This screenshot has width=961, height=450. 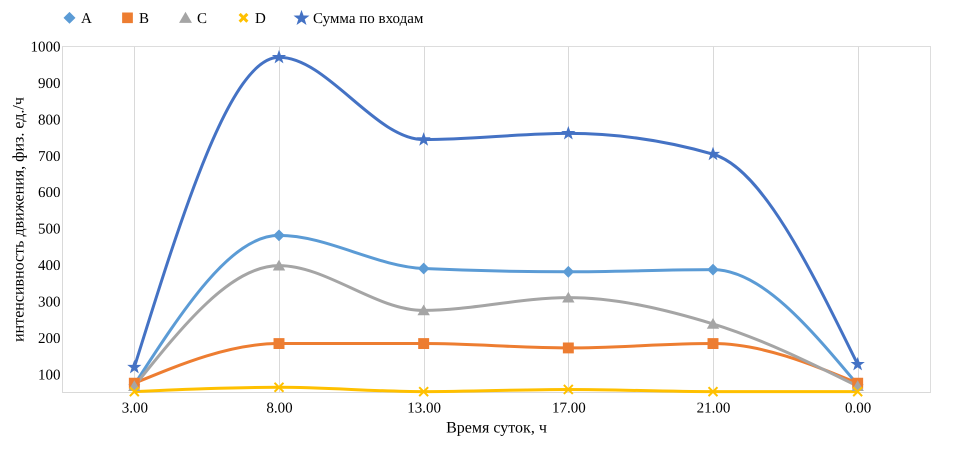 I want to click on y-tick-label: 200, so click(x=49, y=338).